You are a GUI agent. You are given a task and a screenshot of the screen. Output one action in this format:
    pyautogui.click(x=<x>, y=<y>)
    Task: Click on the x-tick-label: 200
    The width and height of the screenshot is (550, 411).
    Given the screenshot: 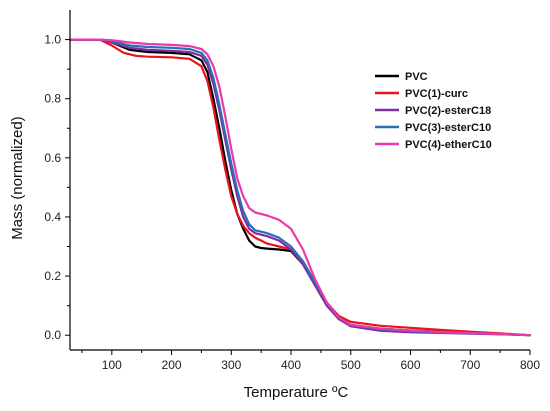 What is the action you would take?
    pyautogui.click(x=172, y=365)
    